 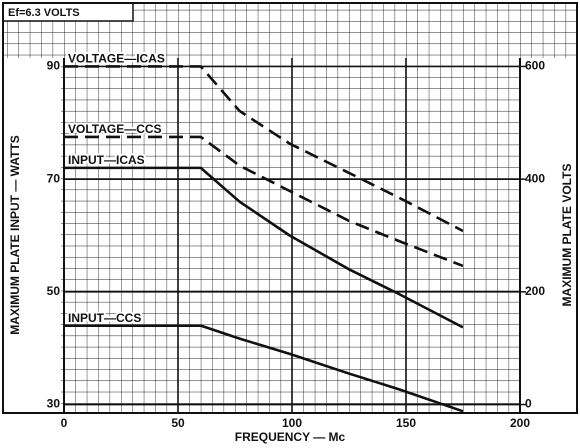 What do you see at coordinates (115, 129) in the screenshot?
I see `series-label: VOLTAGE—CCS` at bounding box center [115, 129].